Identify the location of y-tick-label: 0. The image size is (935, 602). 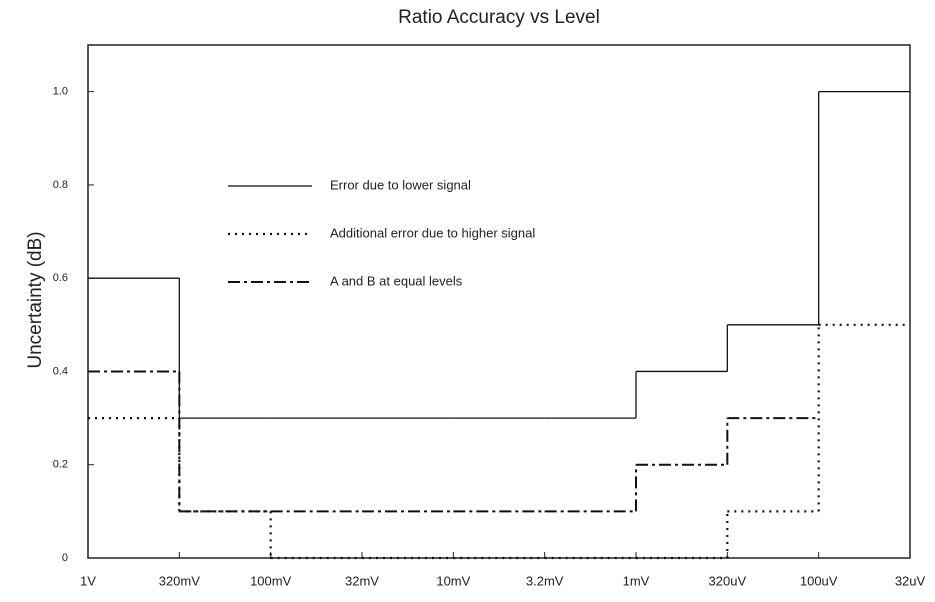
(65, 558).